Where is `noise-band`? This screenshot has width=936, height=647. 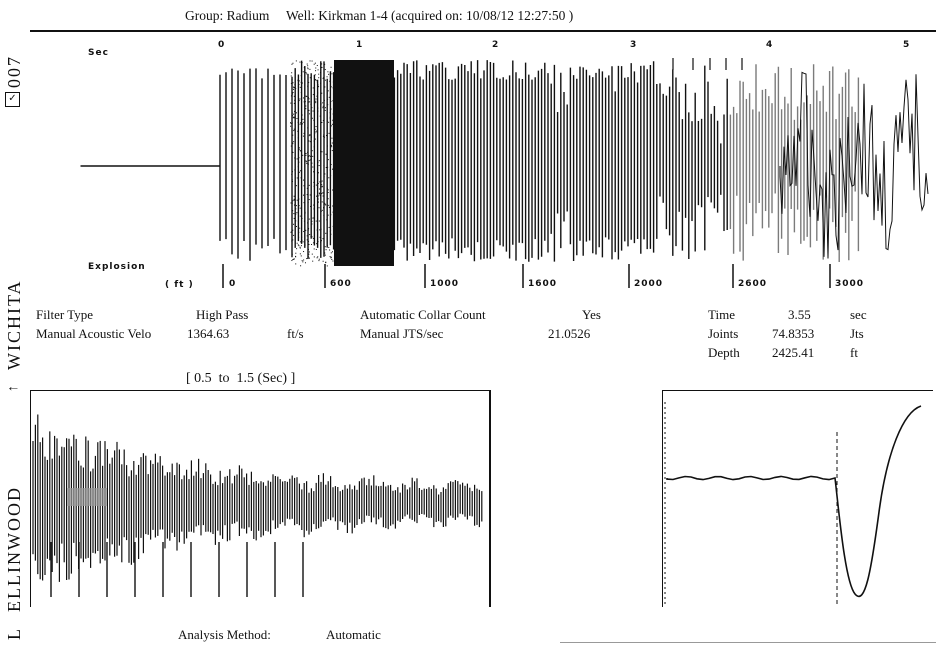 noise-band is located at coordinates (312, 163).